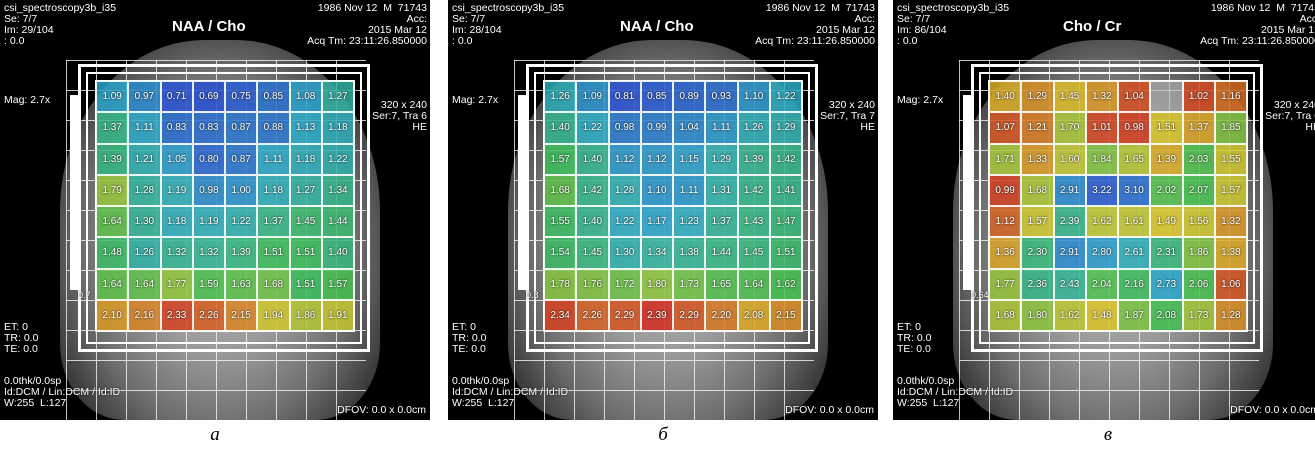  I want to click on map-cell: 1.65, so click(1134, 159).